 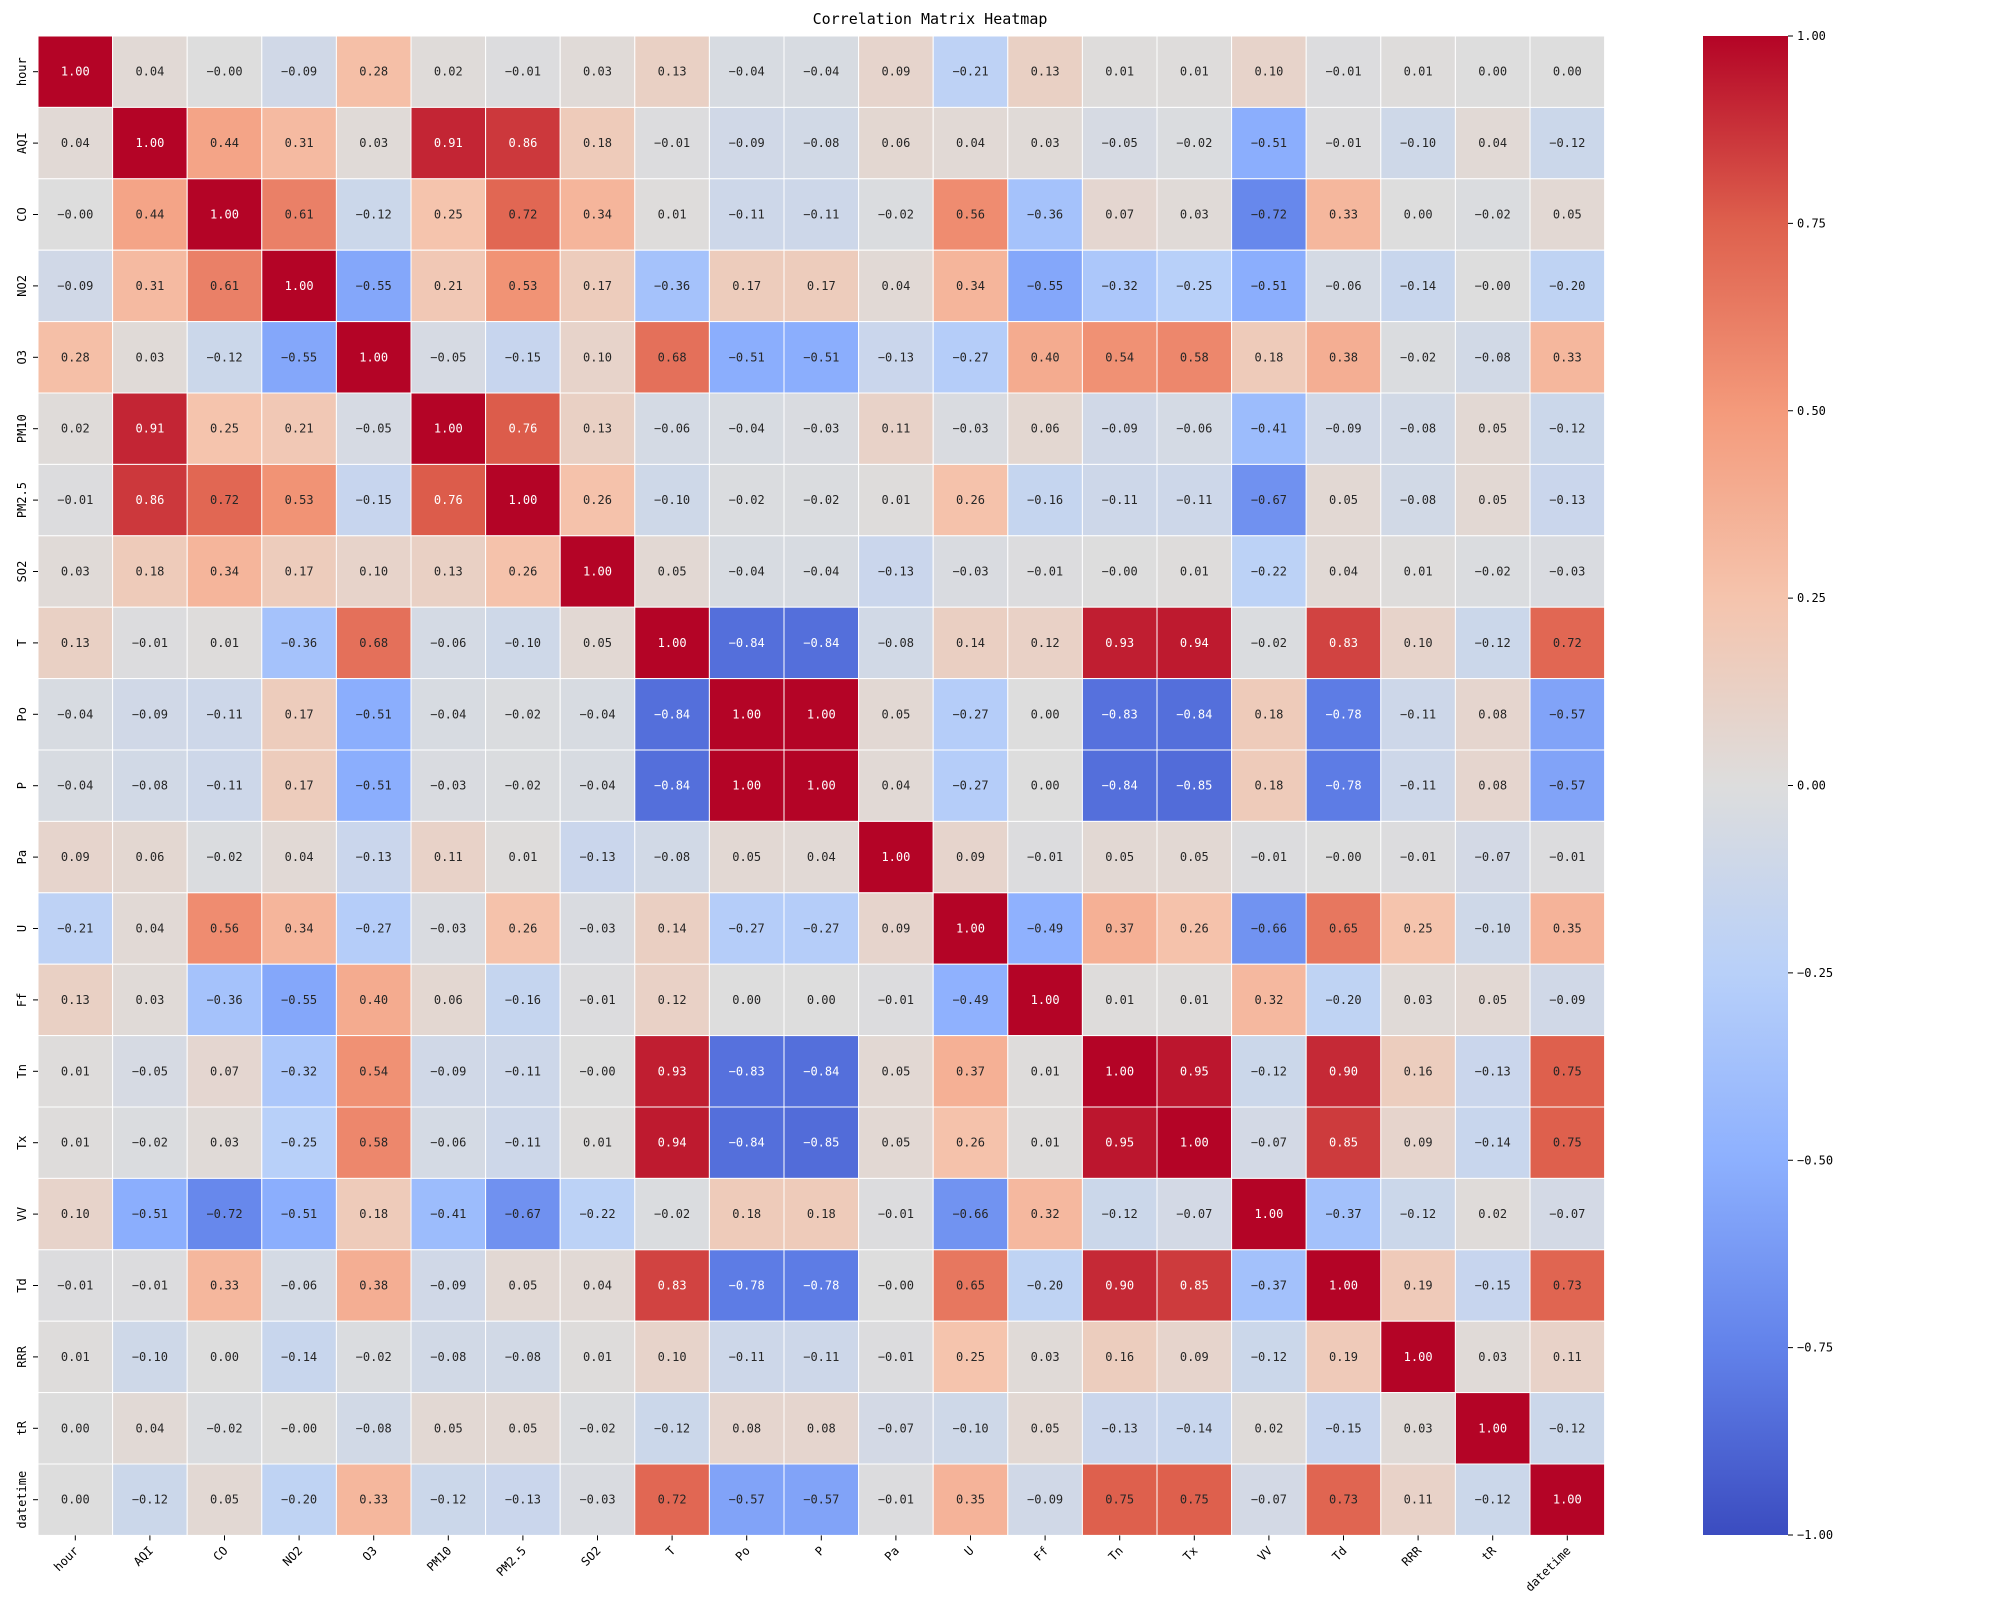 What do you see at coordinates (1340, 1554) in the screenshot?
I see `x-tick-label: Td` at bounding box center [1340, 1554].